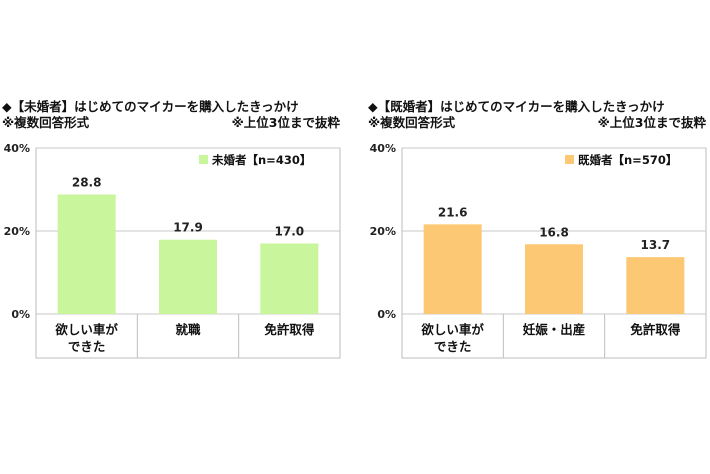  I want to click on data-label: 21.6, so click(453, 212).